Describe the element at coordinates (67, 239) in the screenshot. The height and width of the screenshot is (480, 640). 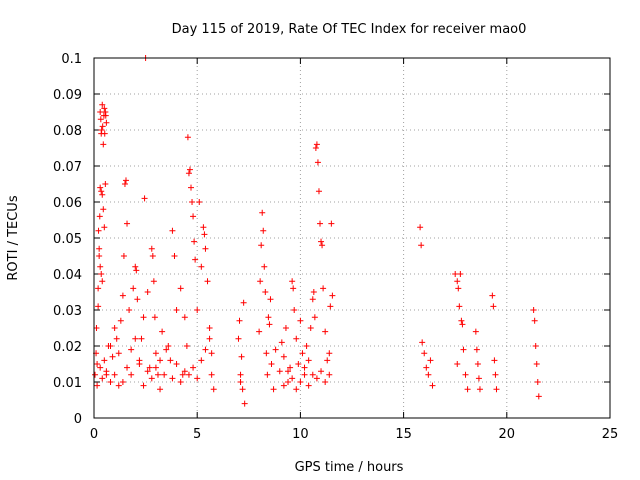
I see `y-tick-label: 0.05` at that location.